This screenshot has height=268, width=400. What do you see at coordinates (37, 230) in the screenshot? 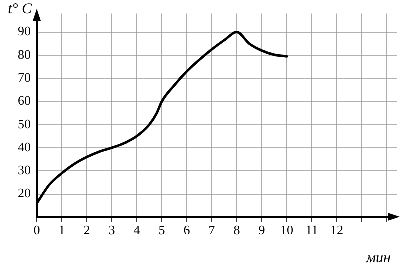
I see `x-tick-label: 0` at bounding box center [37, 230].